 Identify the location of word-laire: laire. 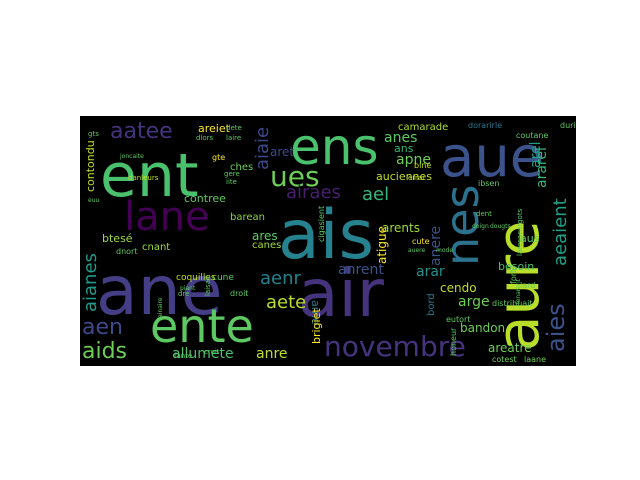
(233, 138).